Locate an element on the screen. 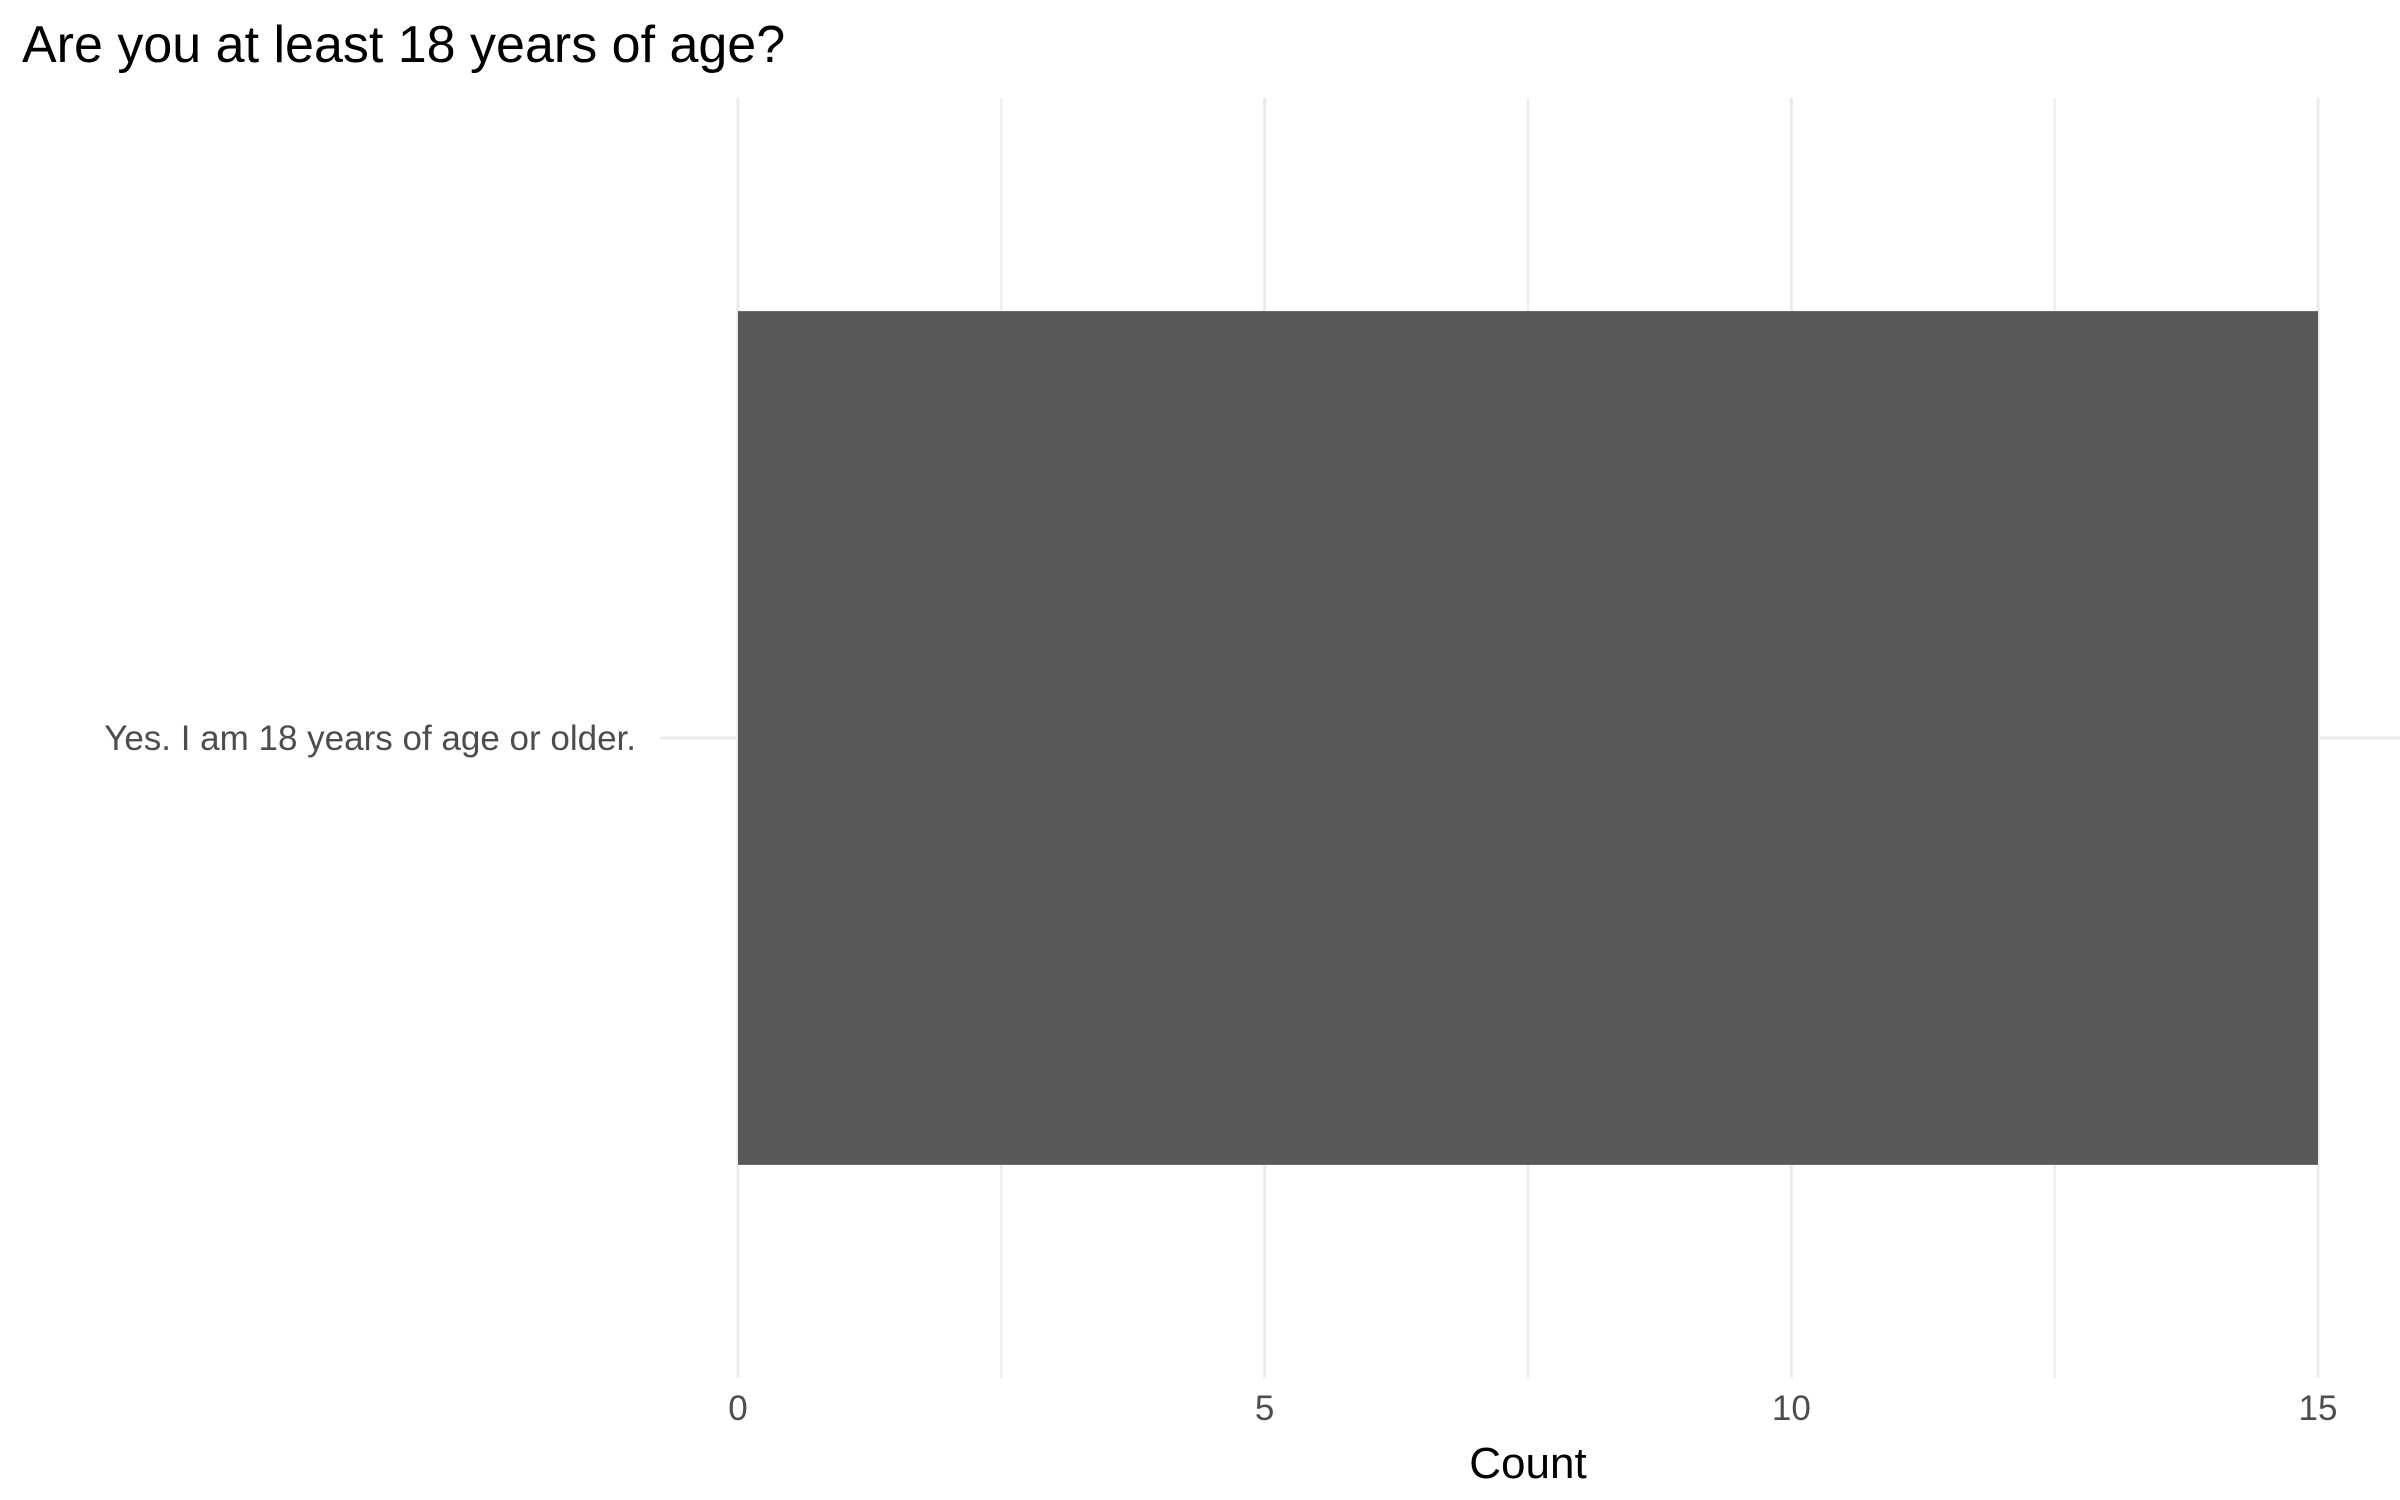 The image size is (2400, 1500). y-tick-label: Yes. I am 18 years of age or older. is located at coordinates (370, 738).